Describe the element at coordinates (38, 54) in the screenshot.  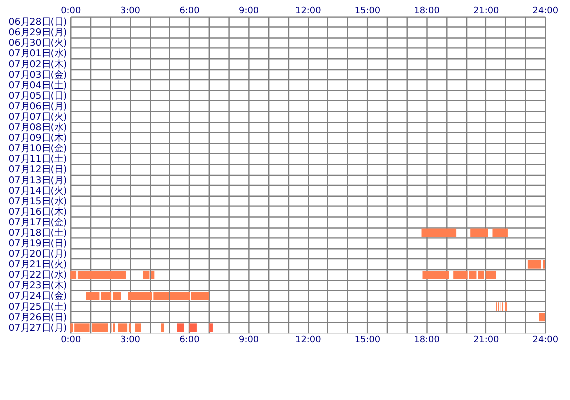
I see `y-tick-label: 07月01日(水)` at that location.